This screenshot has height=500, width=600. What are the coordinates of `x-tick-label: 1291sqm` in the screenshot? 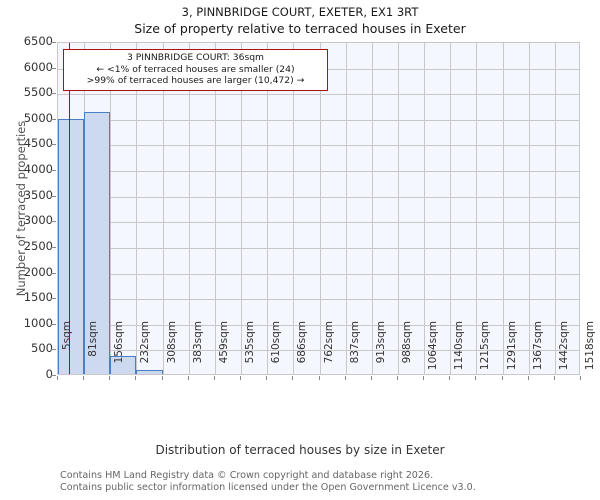 It's located at (511, 346).